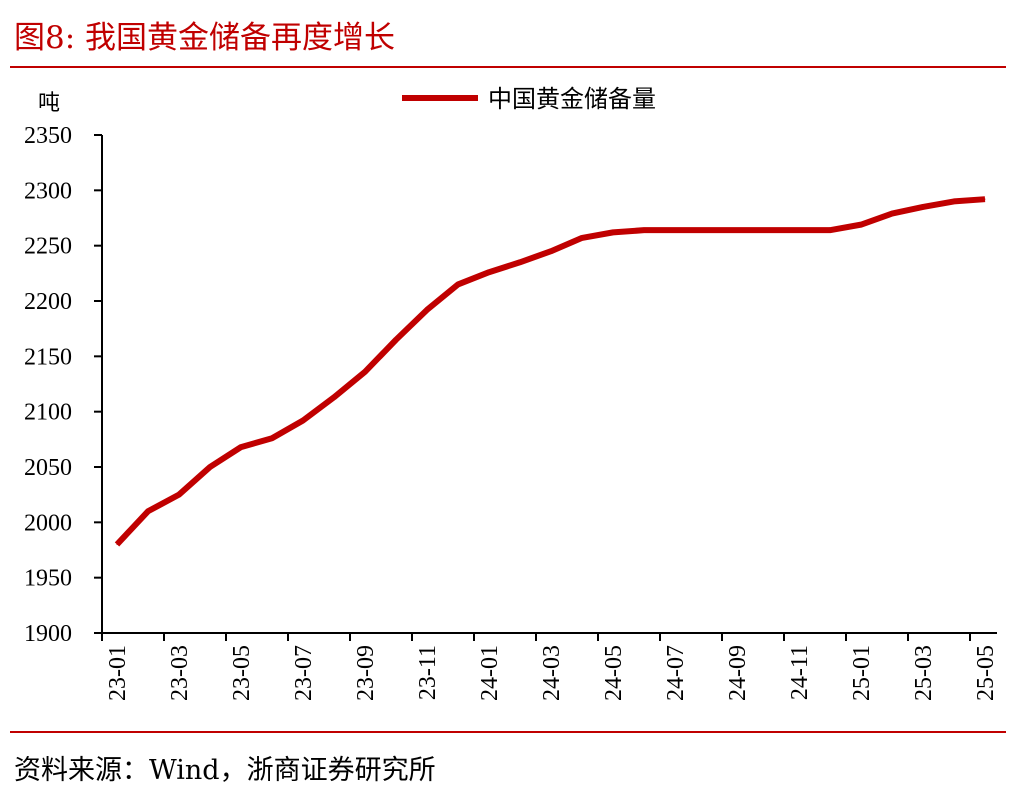 Image resolution: width=1026 pixels, height=798 pixels. I want to click on legend: 中国黄金储备量, so click(529, 99).